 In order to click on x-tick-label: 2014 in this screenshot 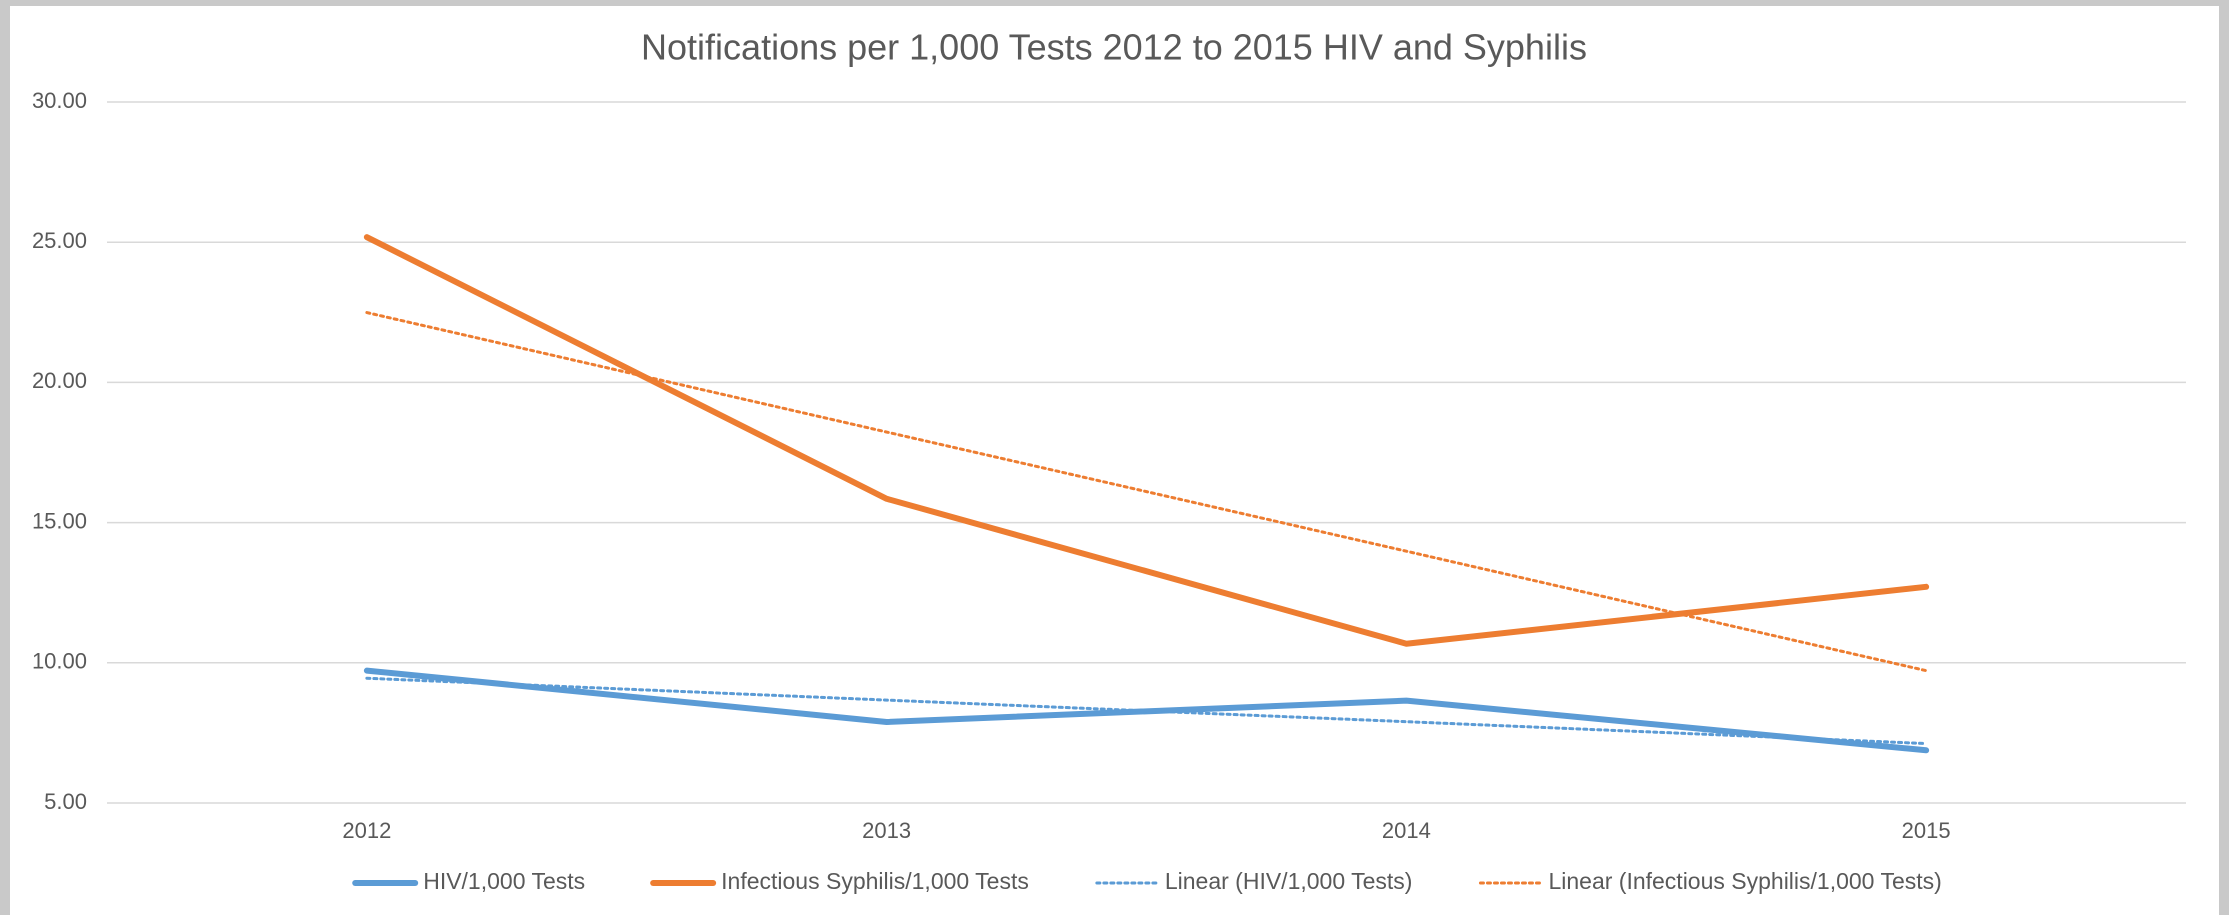, I will do `click(1406, 830)`.